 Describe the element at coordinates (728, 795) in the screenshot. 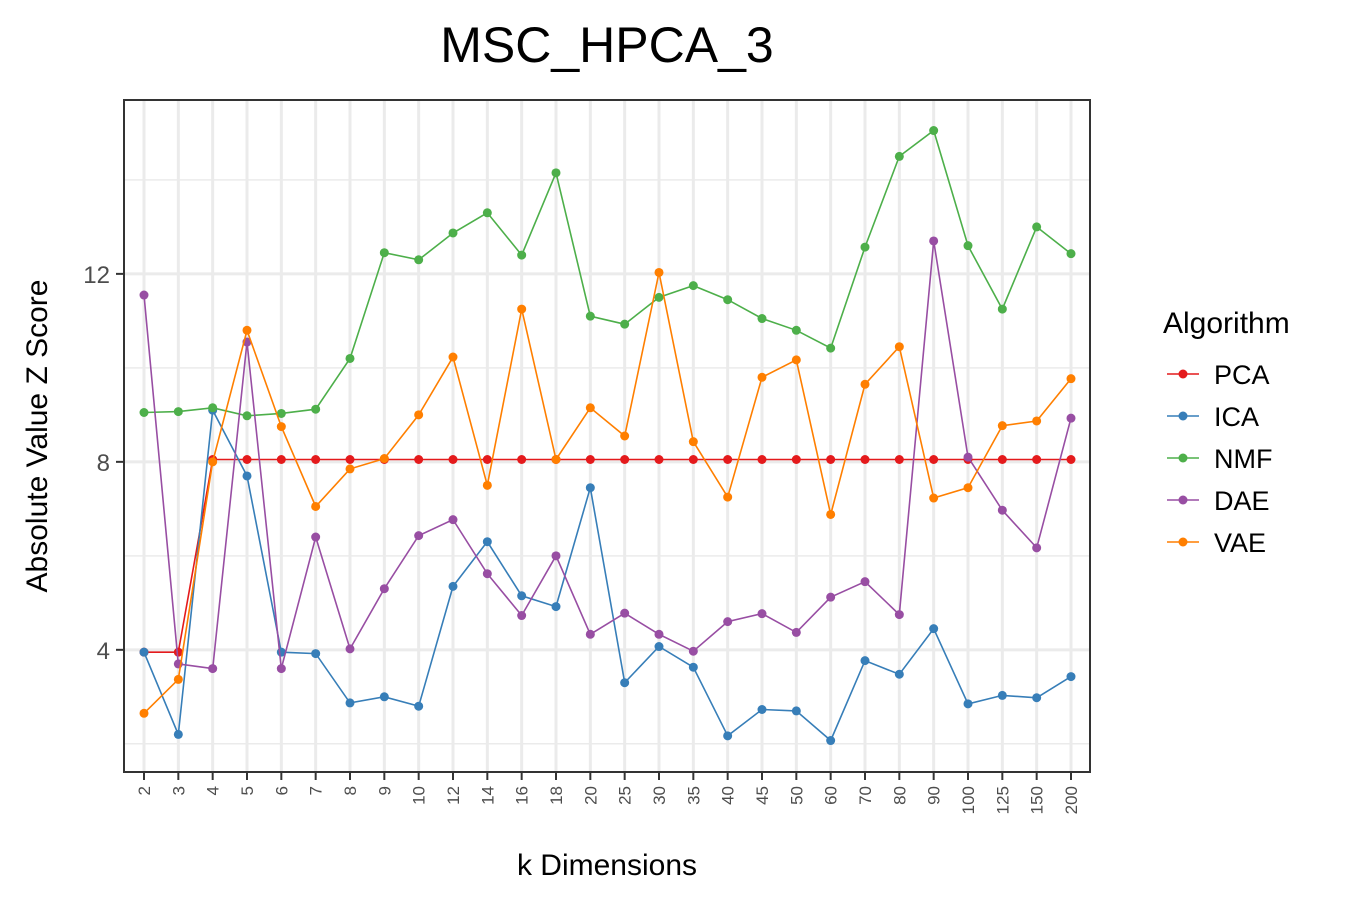

I see `x-tick-label: 40` at that location.